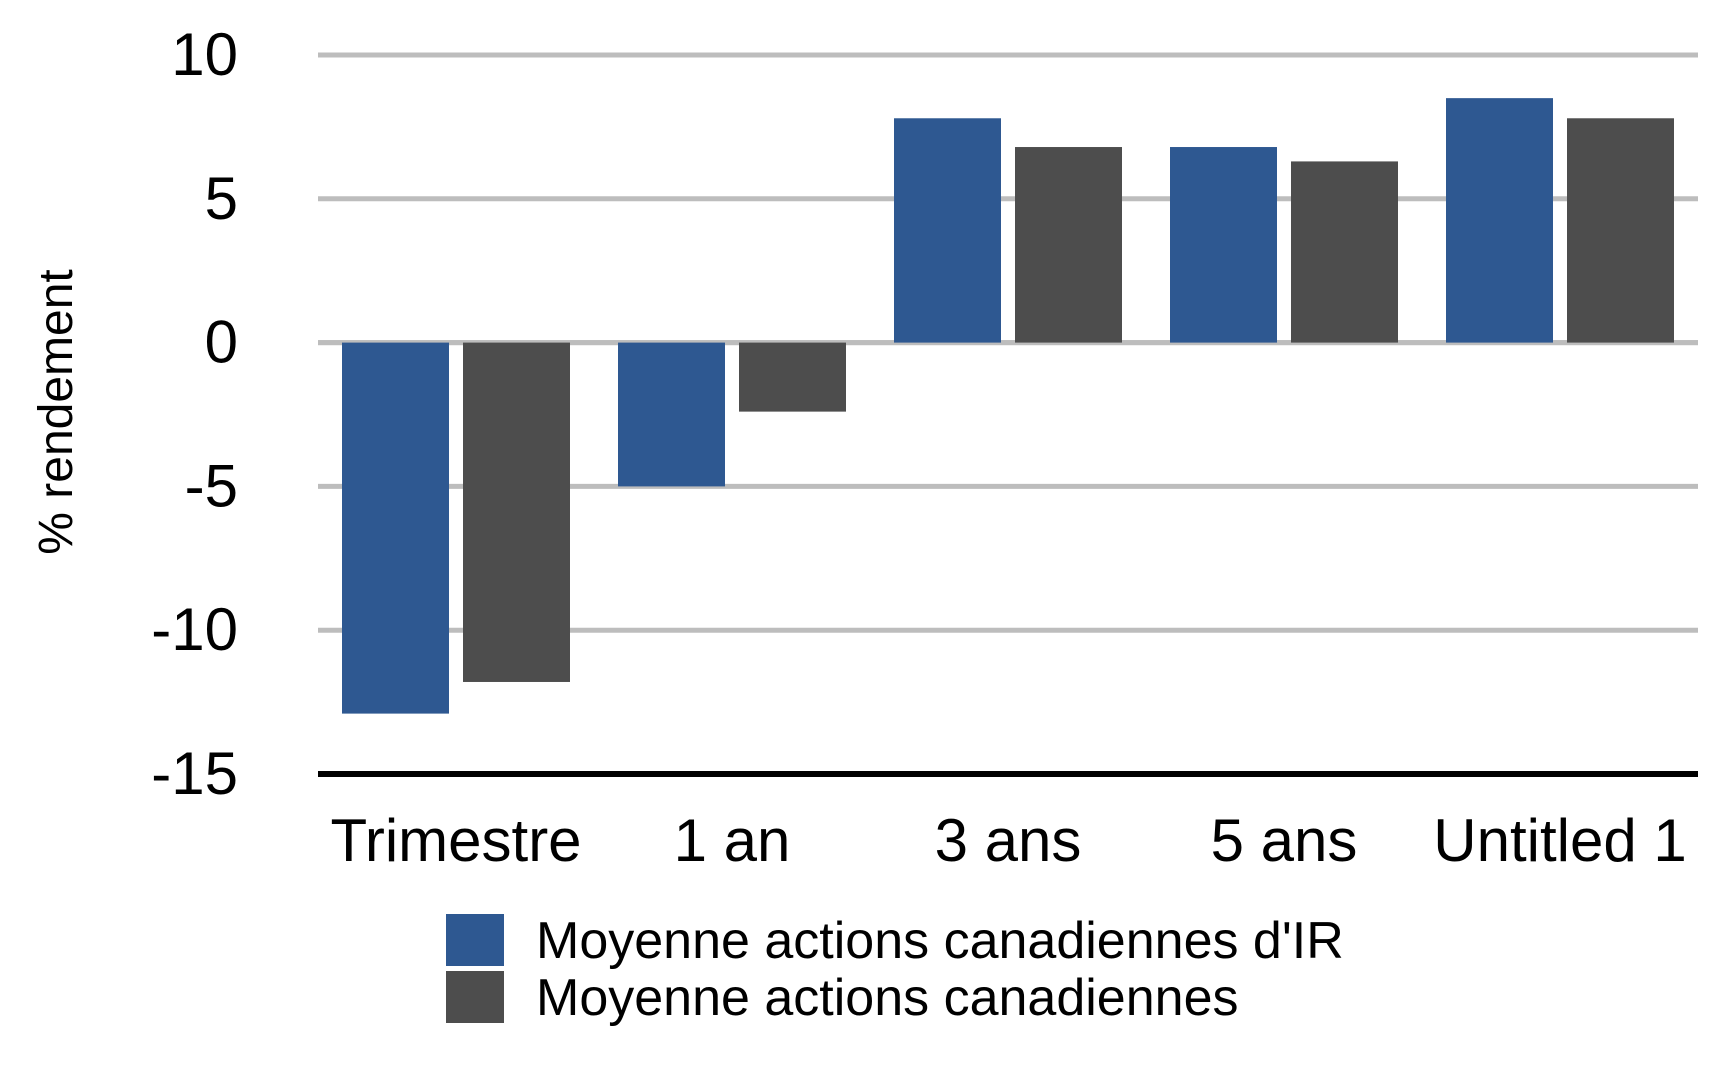 The image size is (1716, 1075). I want to click on y-tick-label: 0, so click(221, 342).